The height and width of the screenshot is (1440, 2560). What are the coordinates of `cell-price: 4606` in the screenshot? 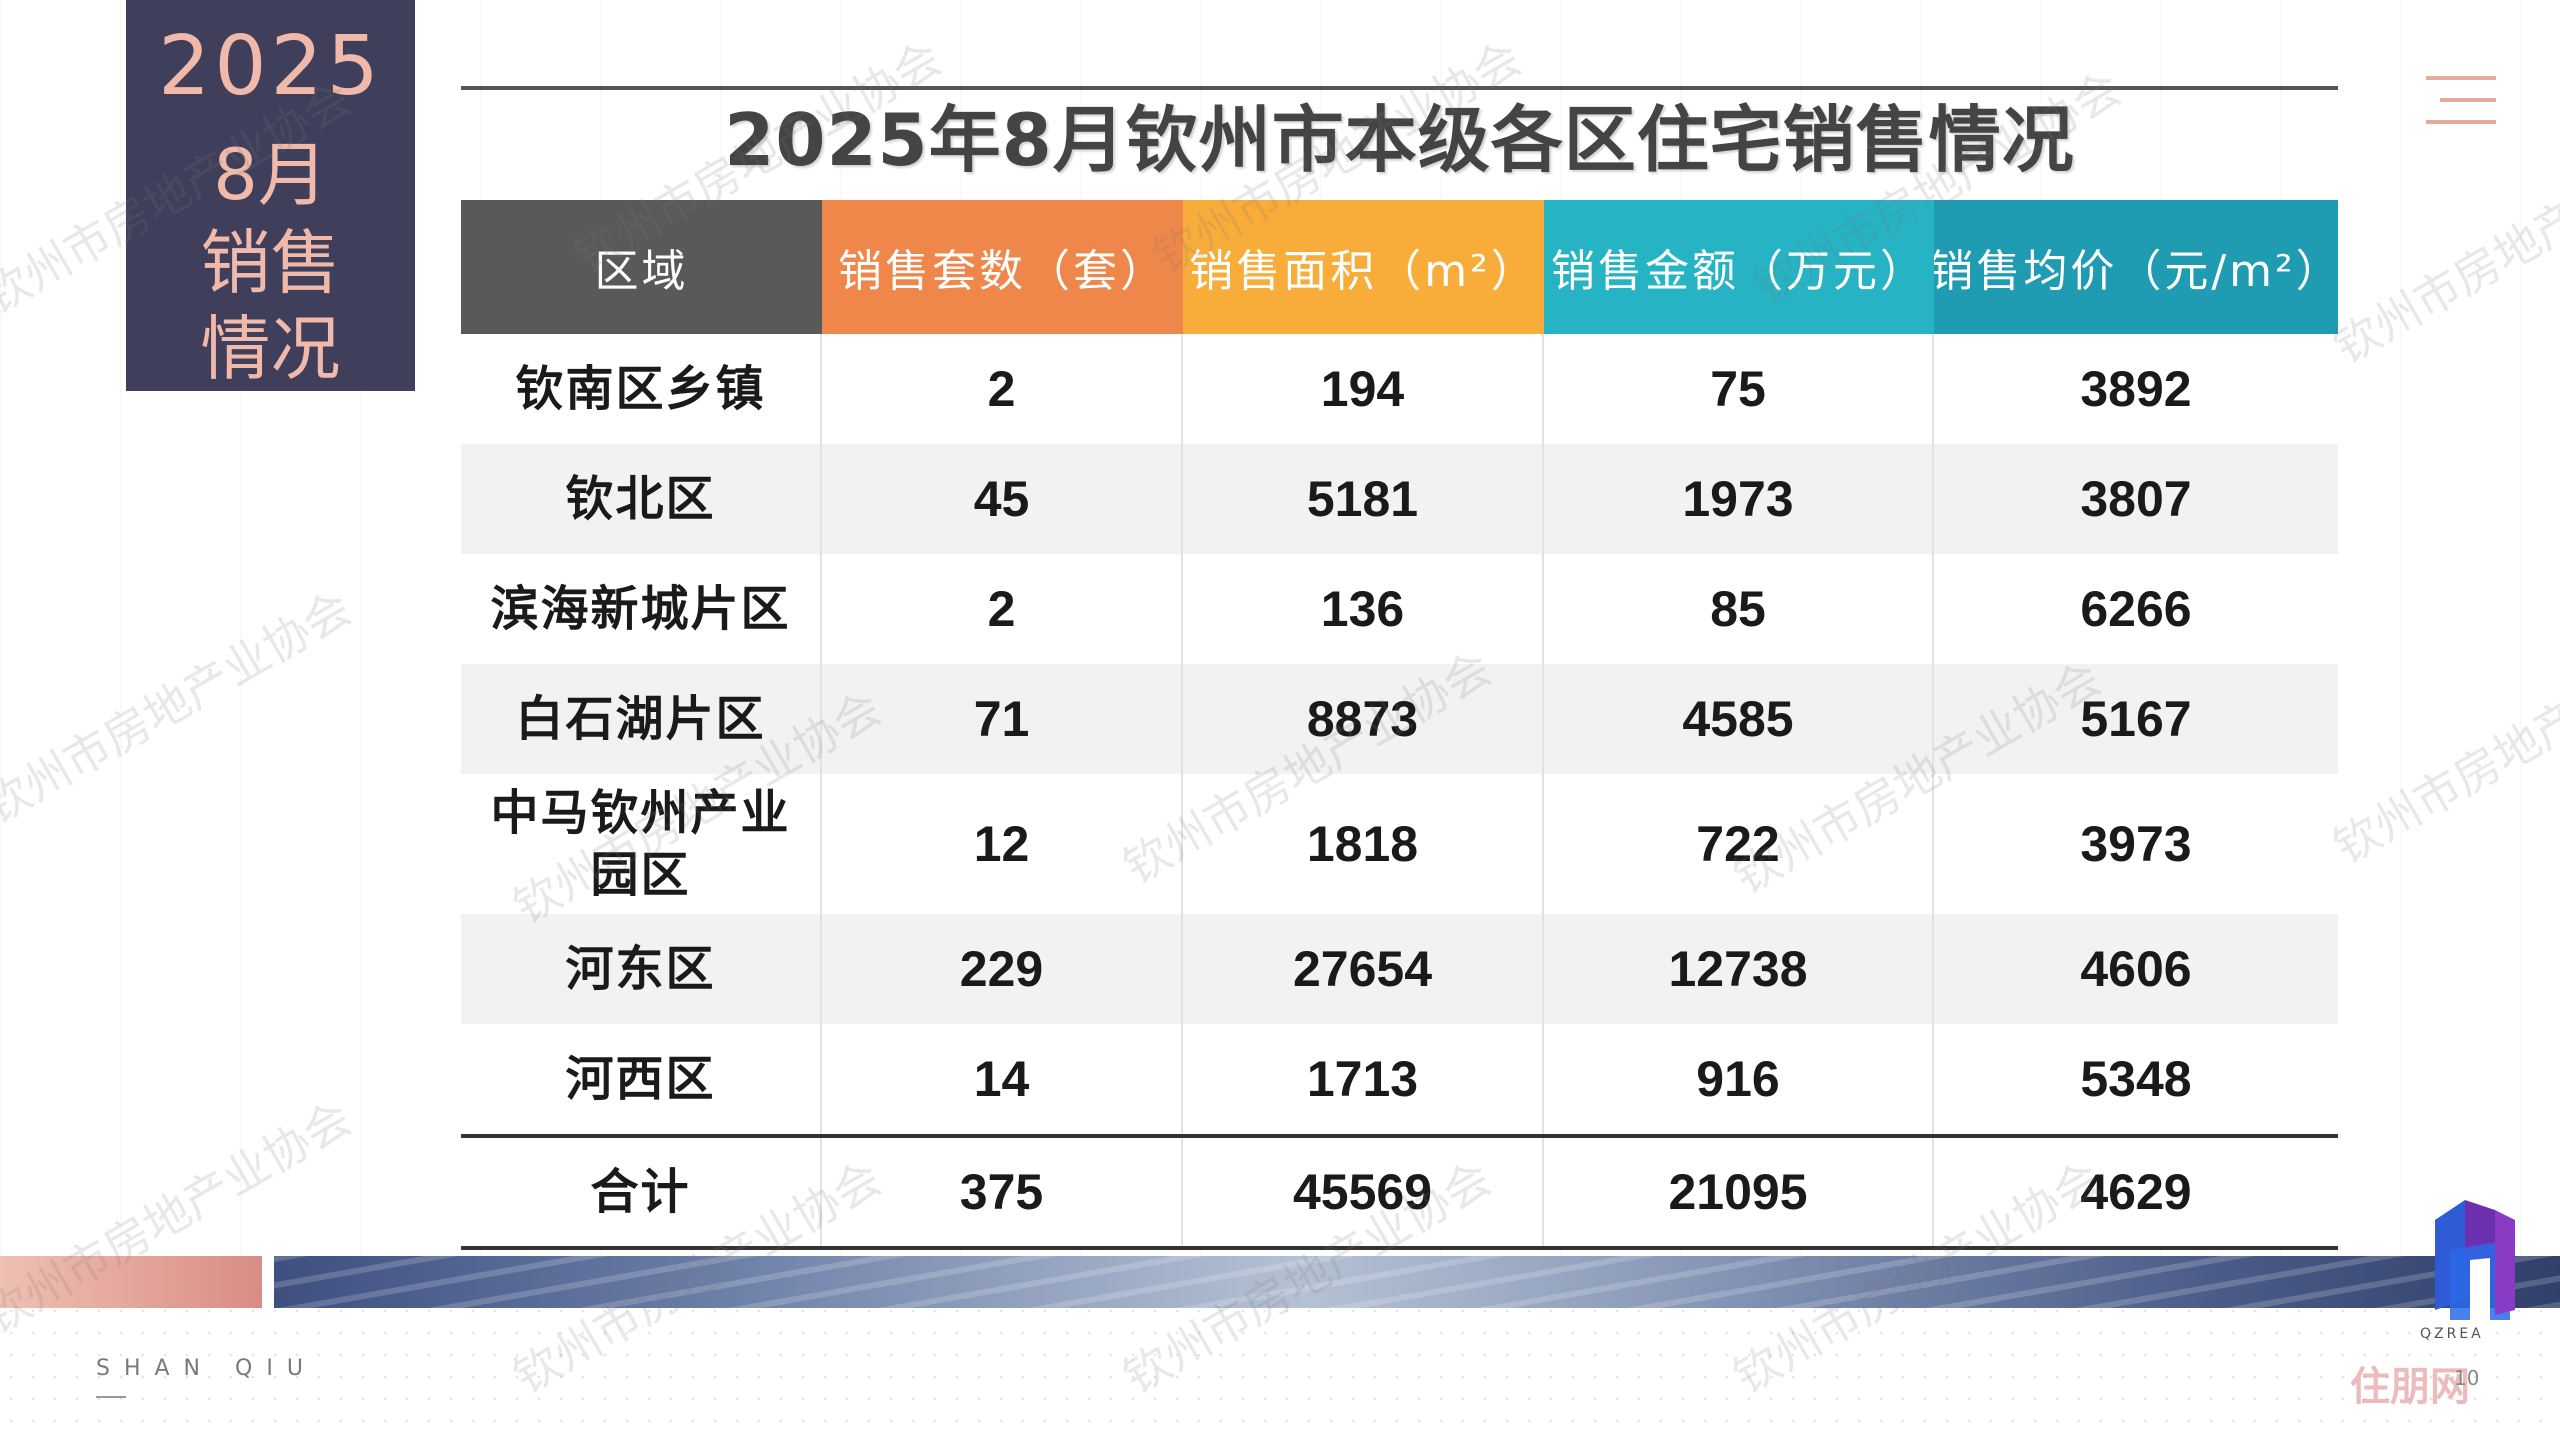 It's located at (2136, 969).